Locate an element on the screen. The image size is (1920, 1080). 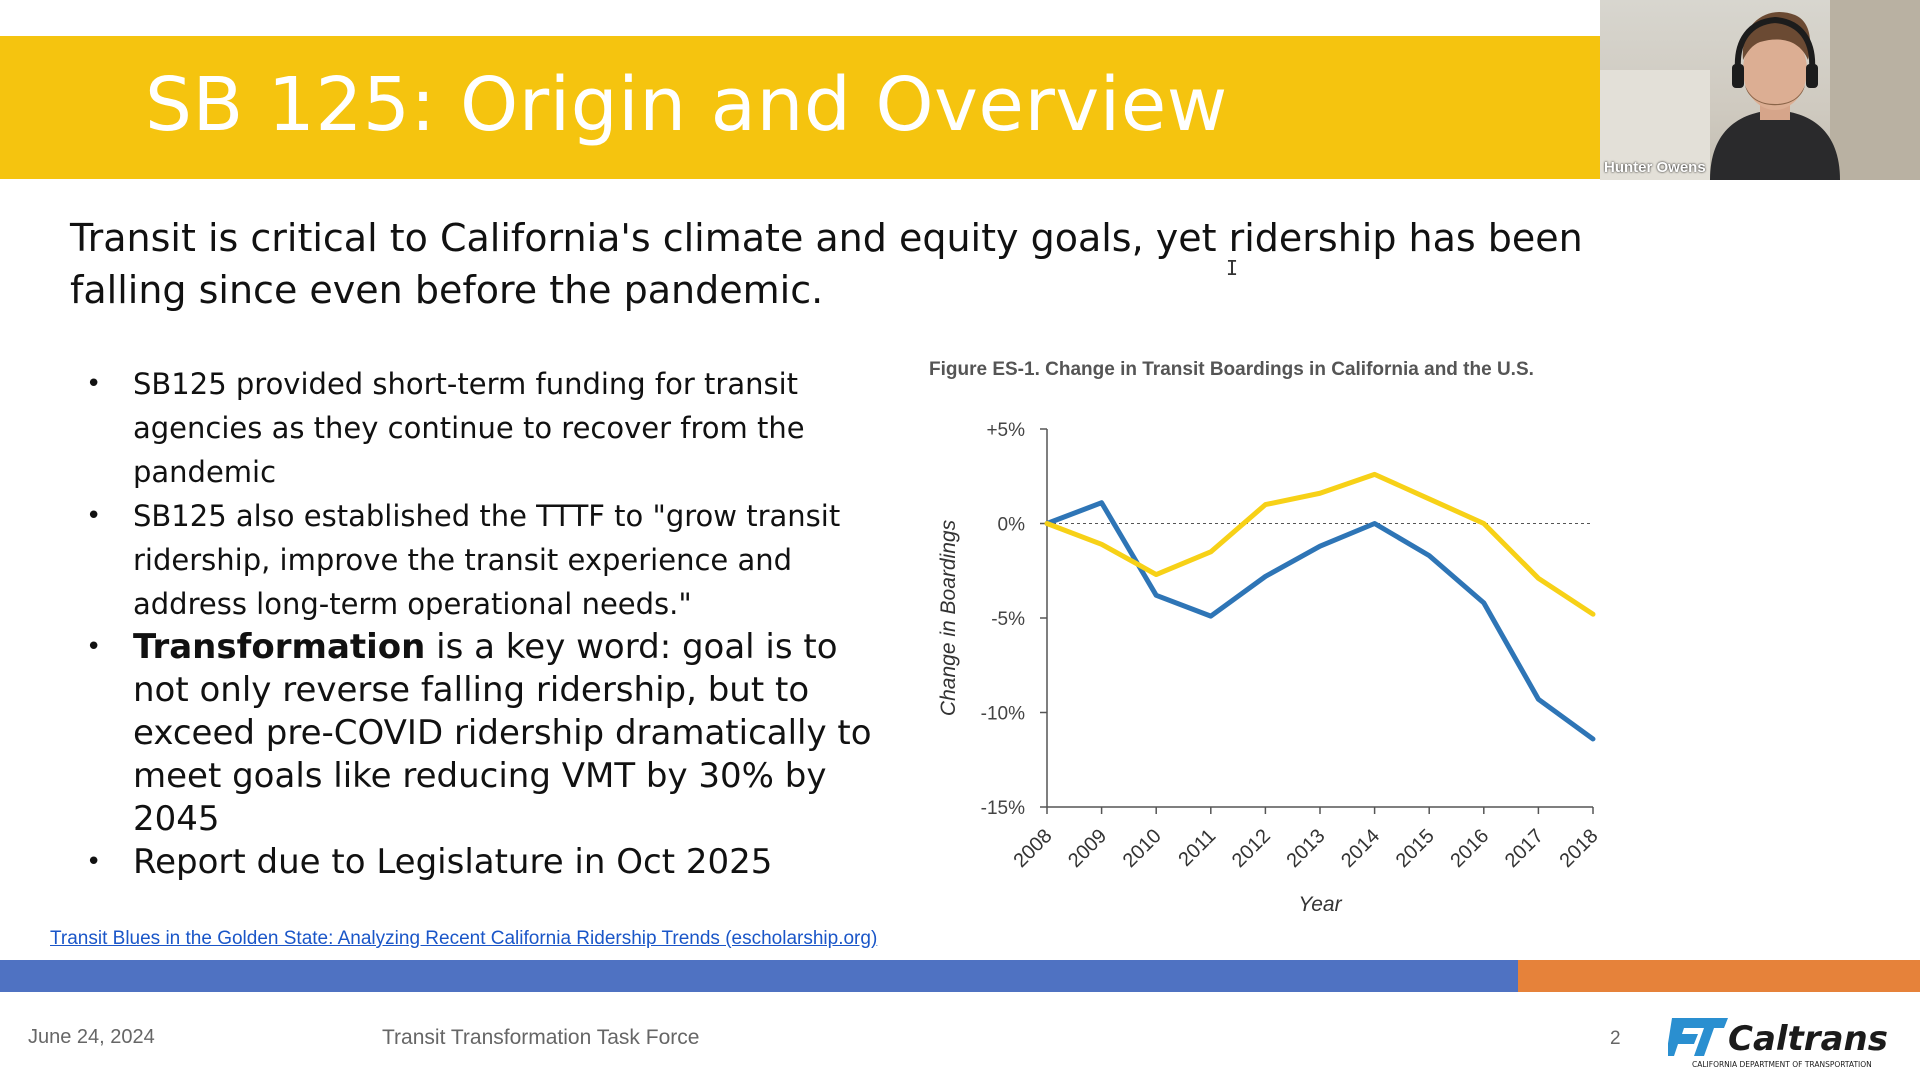
footer-date: June 24, 2024 is located at coordinates (91, 1037).